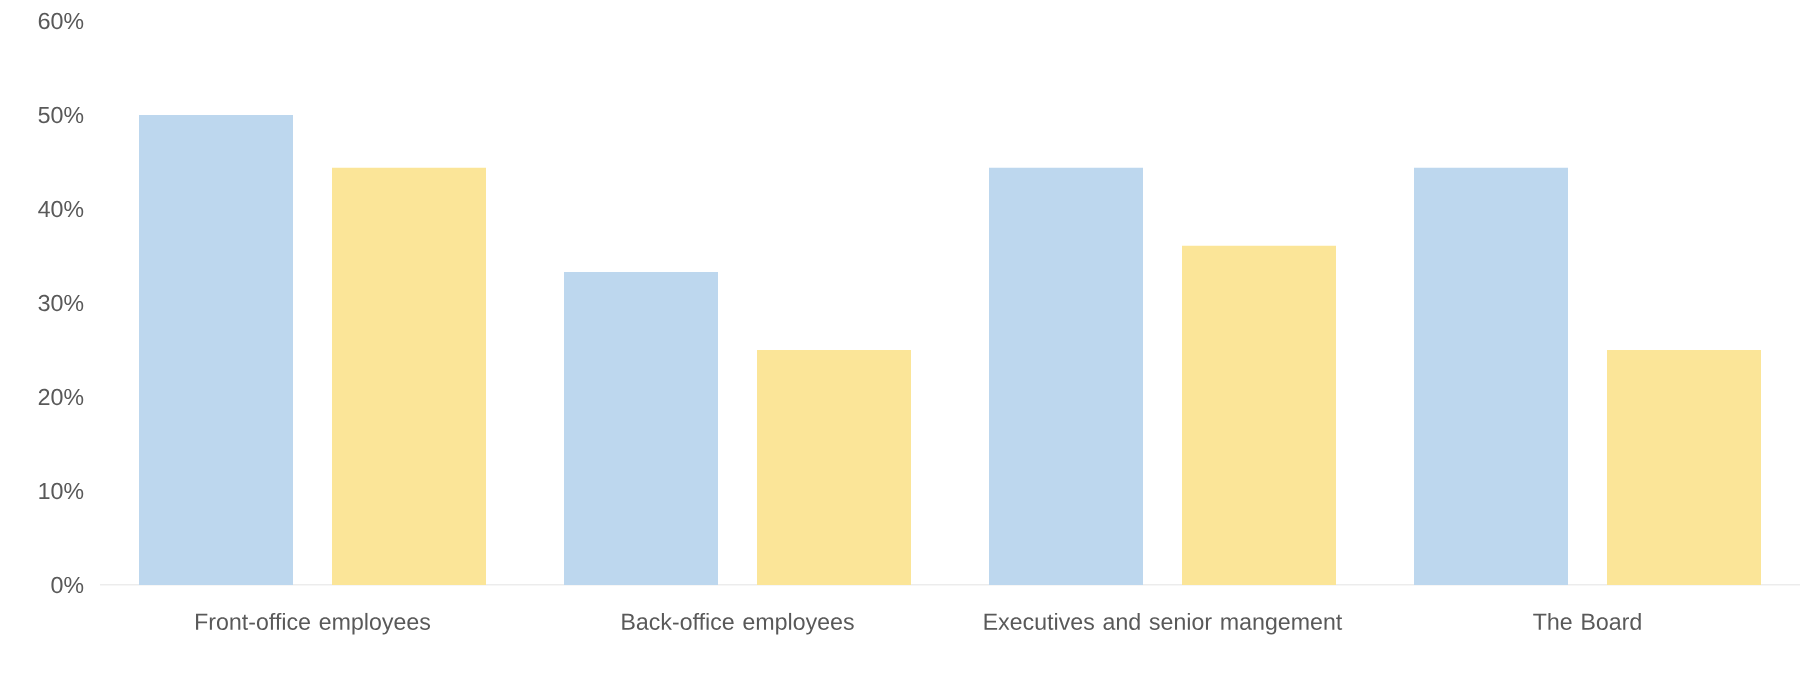 The height and width of the screenshot is (691, 1801). I want to click on y-tick-label: 60%, so click(61, 21).